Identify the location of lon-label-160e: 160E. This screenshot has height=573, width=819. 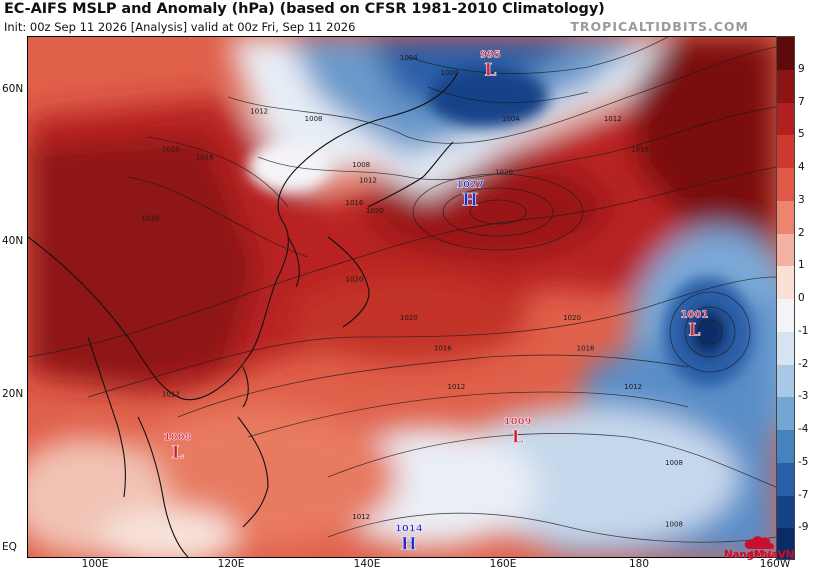
(503, 564).